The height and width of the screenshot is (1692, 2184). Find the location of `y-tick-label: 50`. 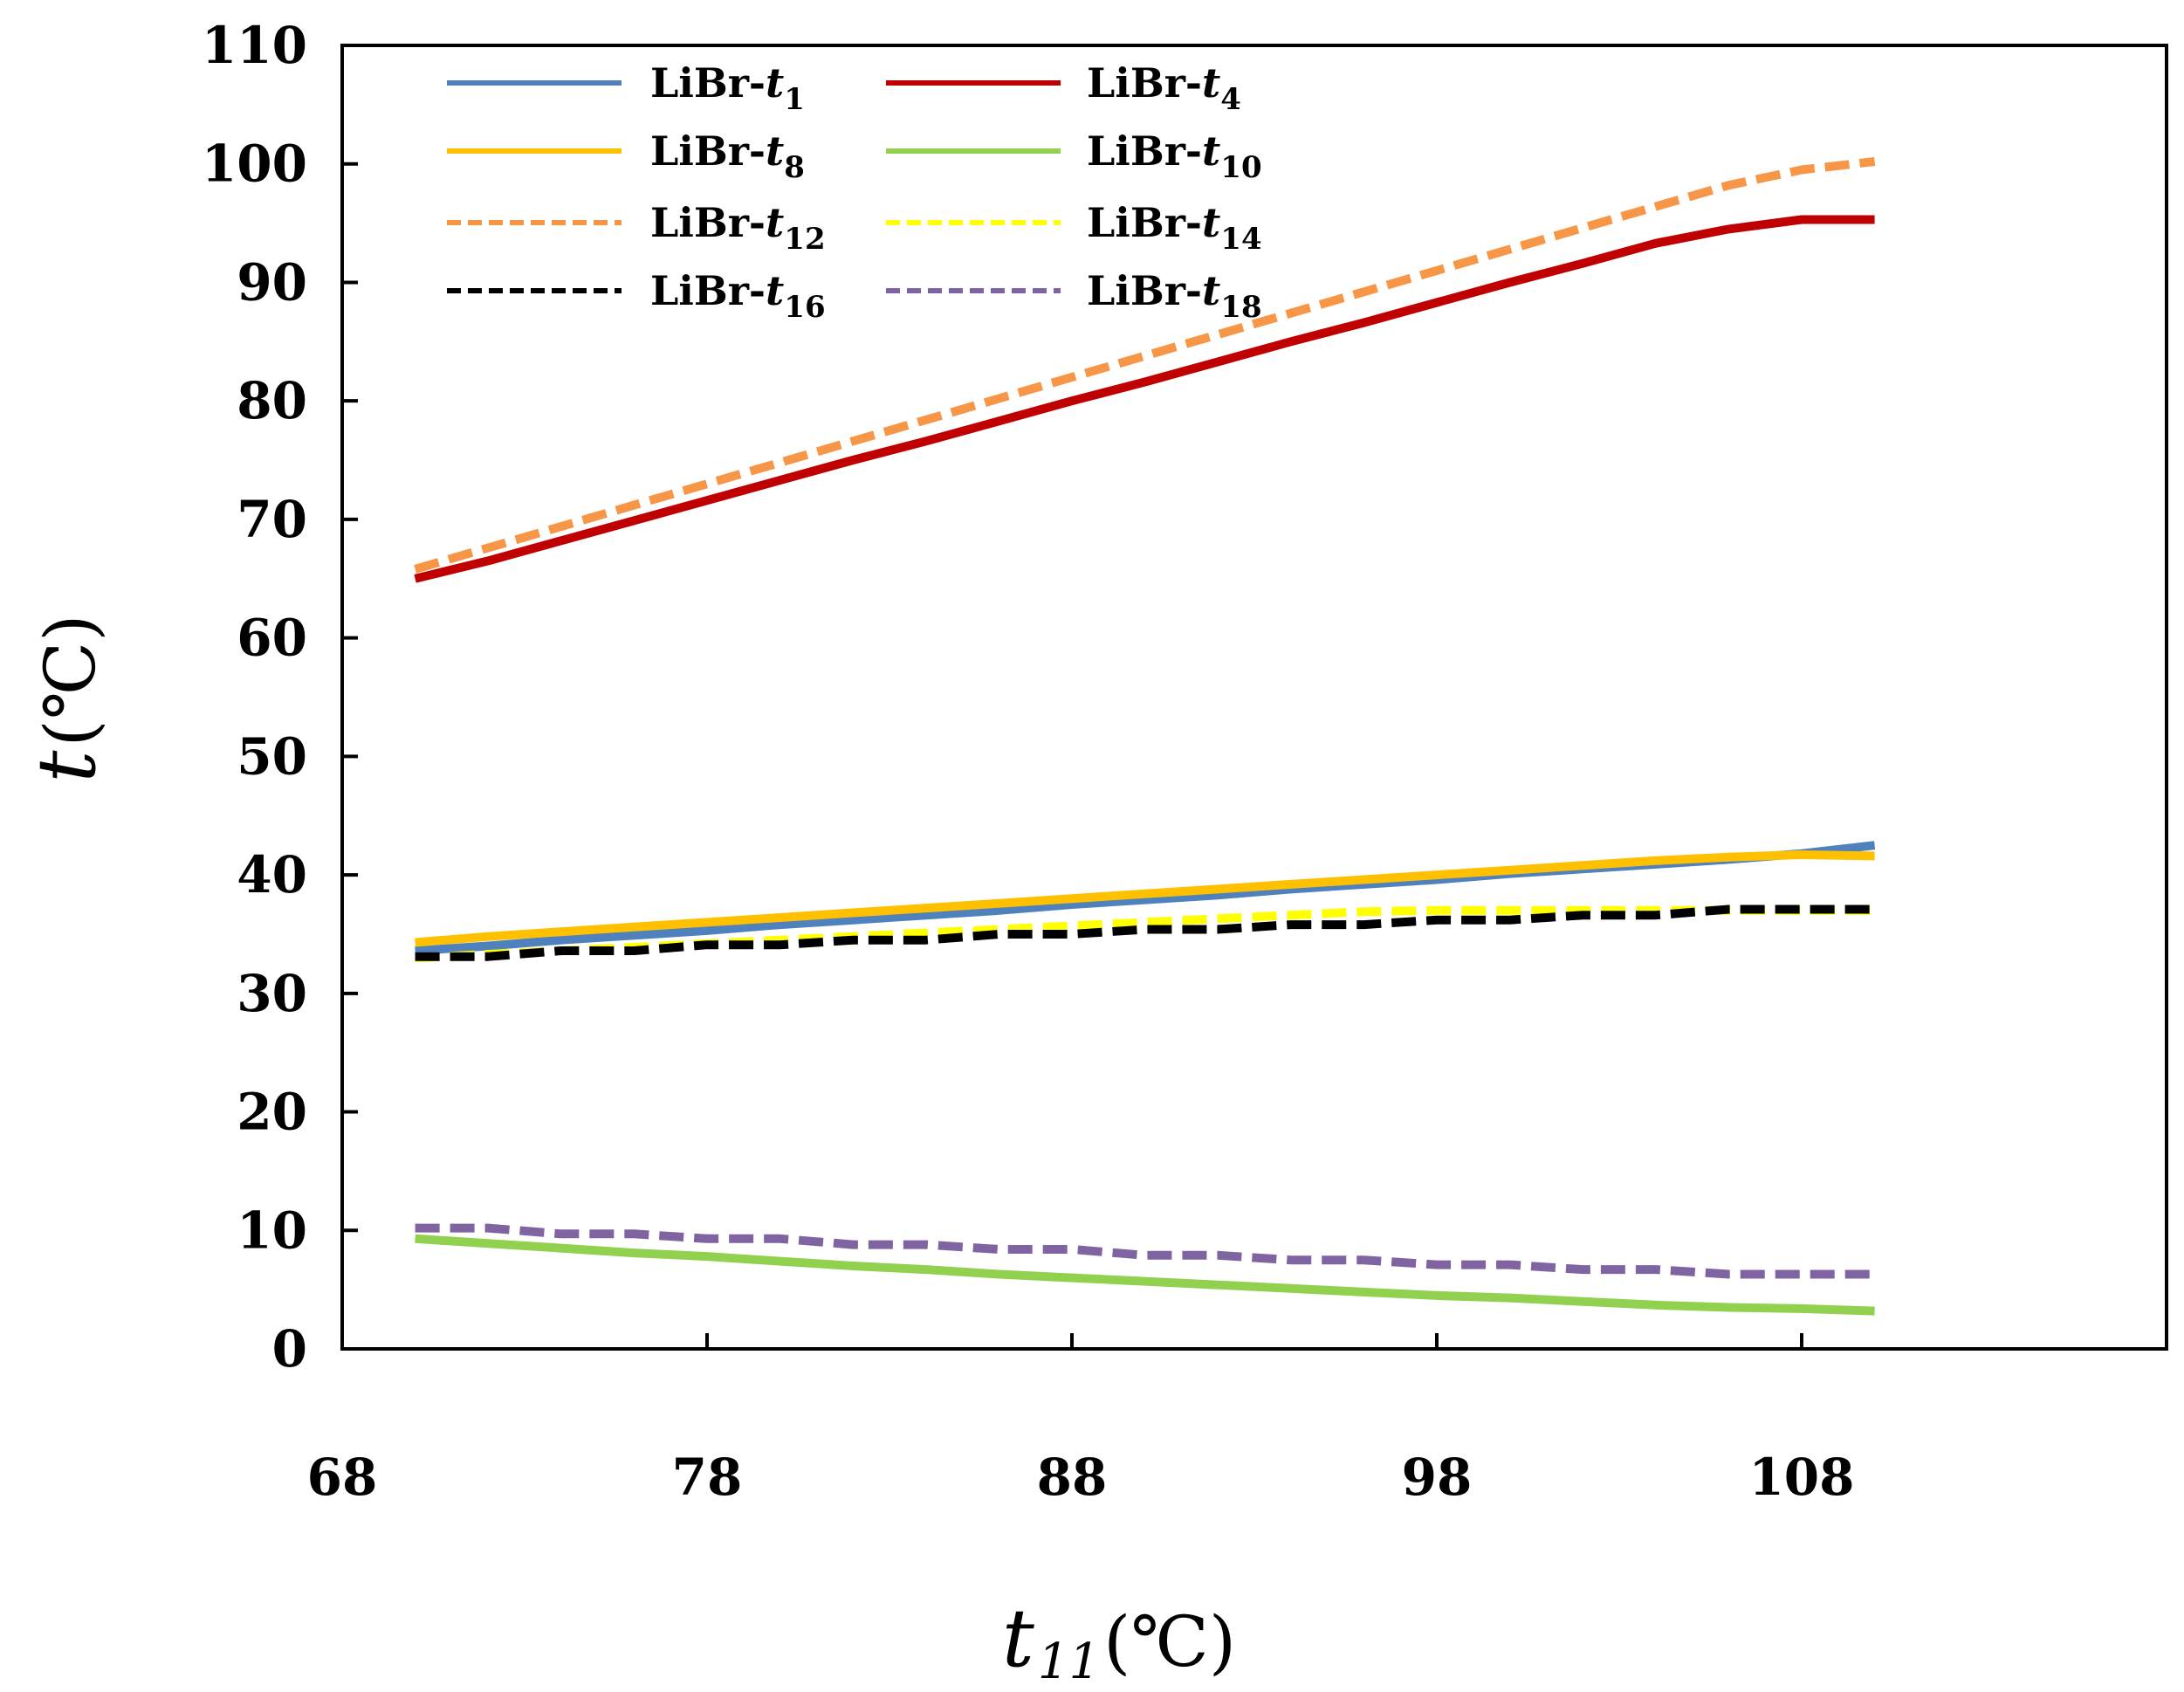

y-tick-label: 50 is located at coordinates (272, 756).